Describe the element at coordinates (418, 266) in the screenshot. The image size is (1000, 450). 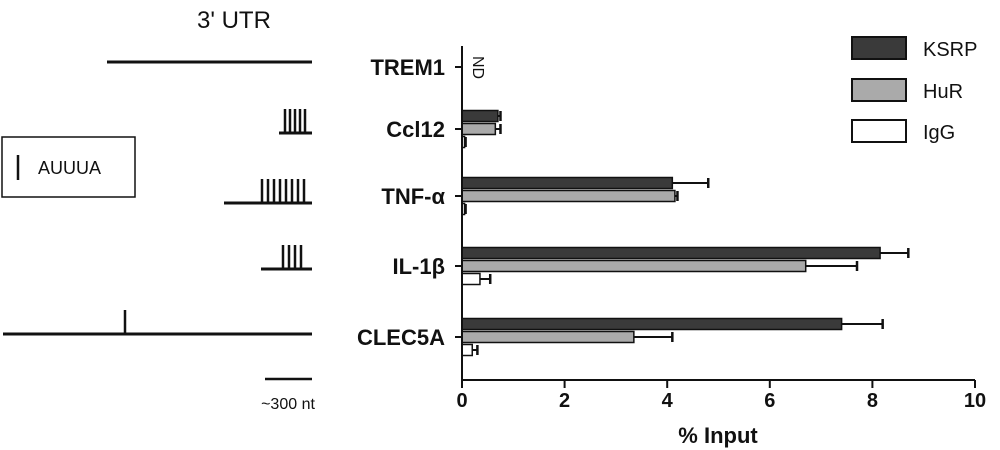
I see `category-label-il-1: IL-1β` at that location.